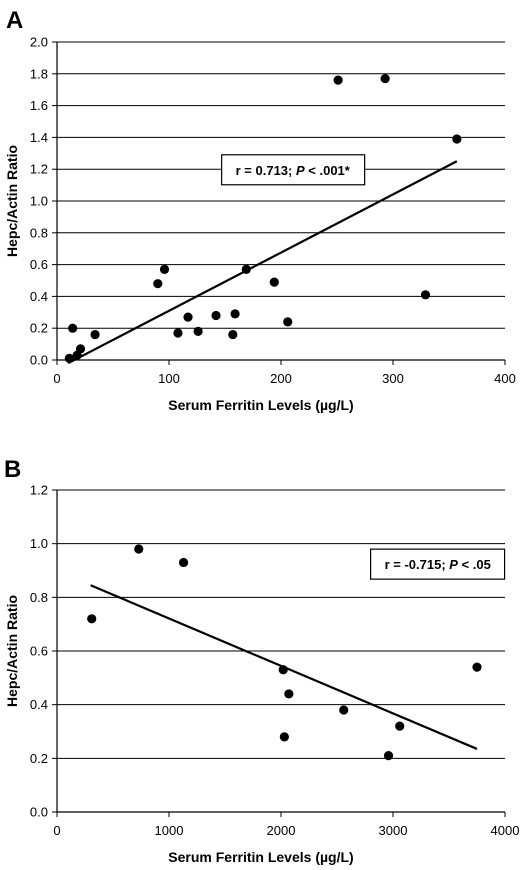  What do you see at coordinates (39, 73) in the screenshot?
I see `y-tick-label: 1.8` at bounding box center [39, 73].